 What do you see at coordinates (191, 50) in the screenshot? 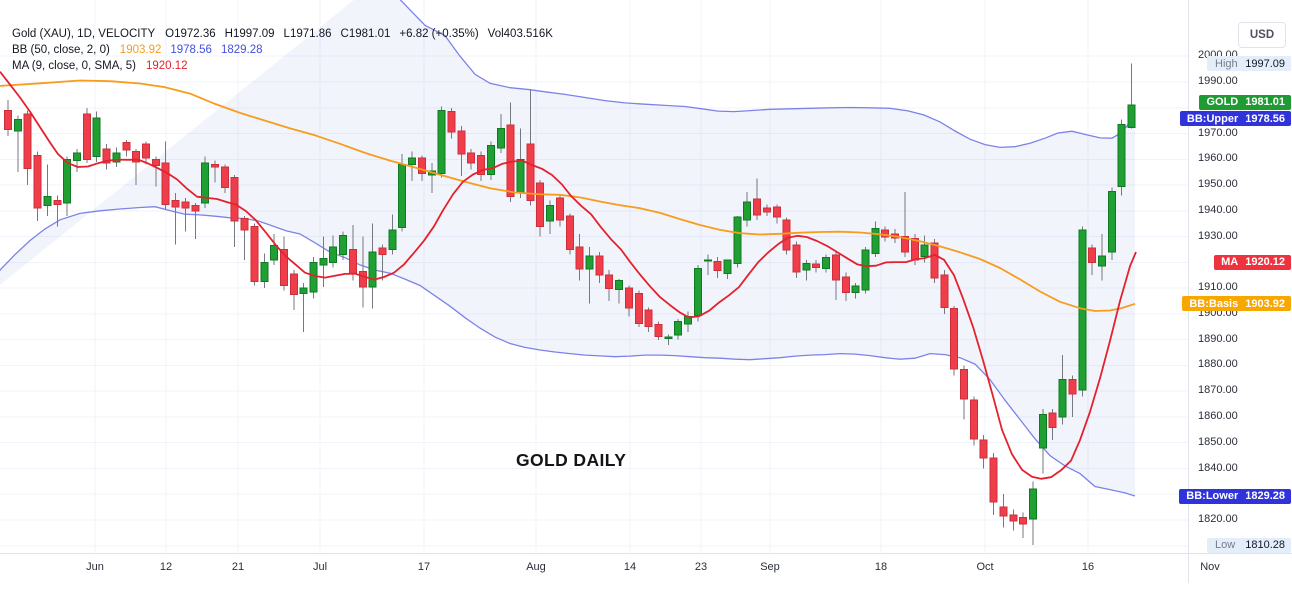
I see `bb-upper-value: 1978.56` at bounding box center [191, 50].